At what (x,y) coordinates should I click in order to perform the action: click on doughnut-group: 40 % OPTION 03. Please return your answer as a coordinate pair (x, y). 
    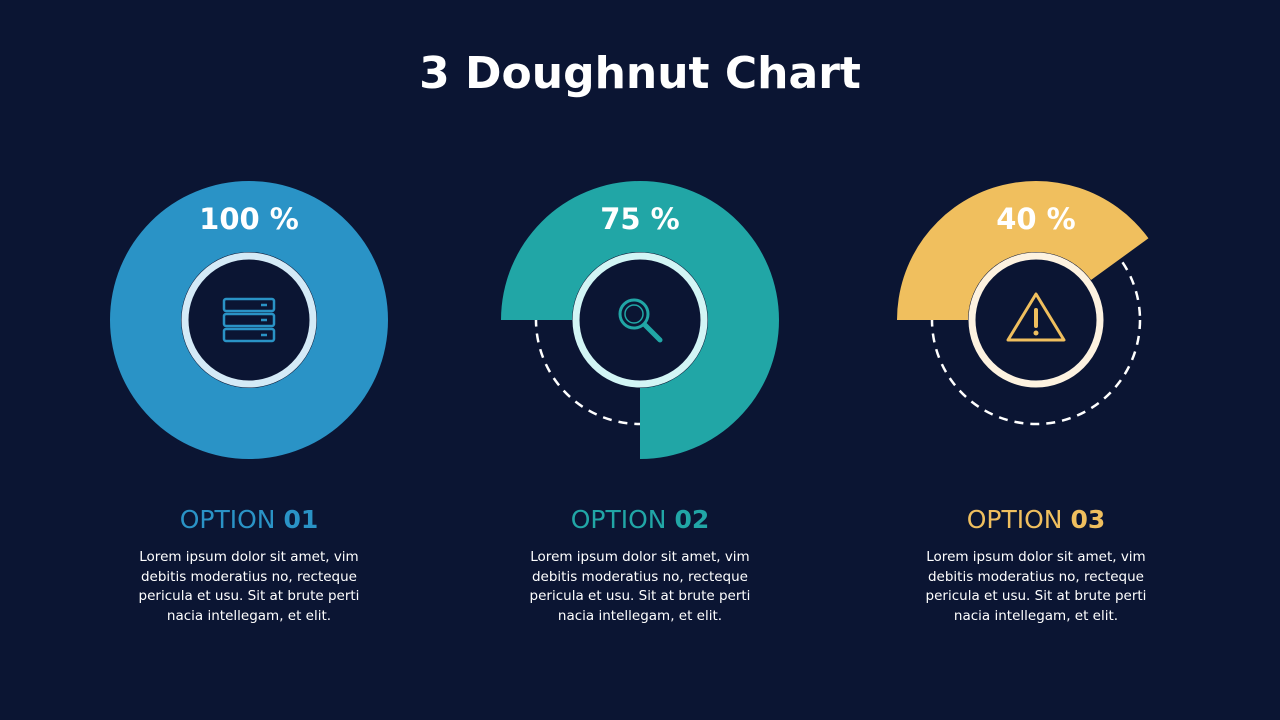
    Looking at the image, I should click on (1023, 357).